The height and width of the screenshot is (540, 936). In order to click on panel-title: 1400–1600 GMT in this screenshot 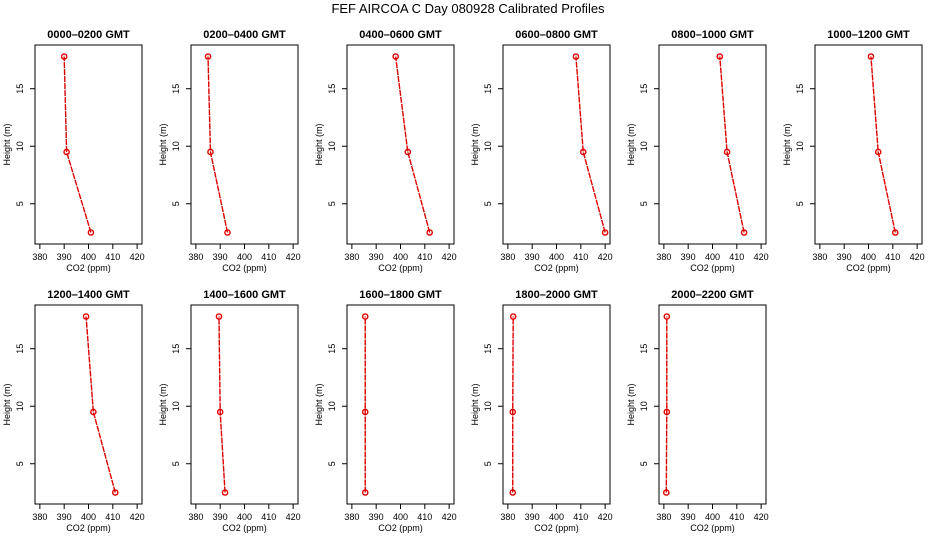, I will do `click(244, 295)`.